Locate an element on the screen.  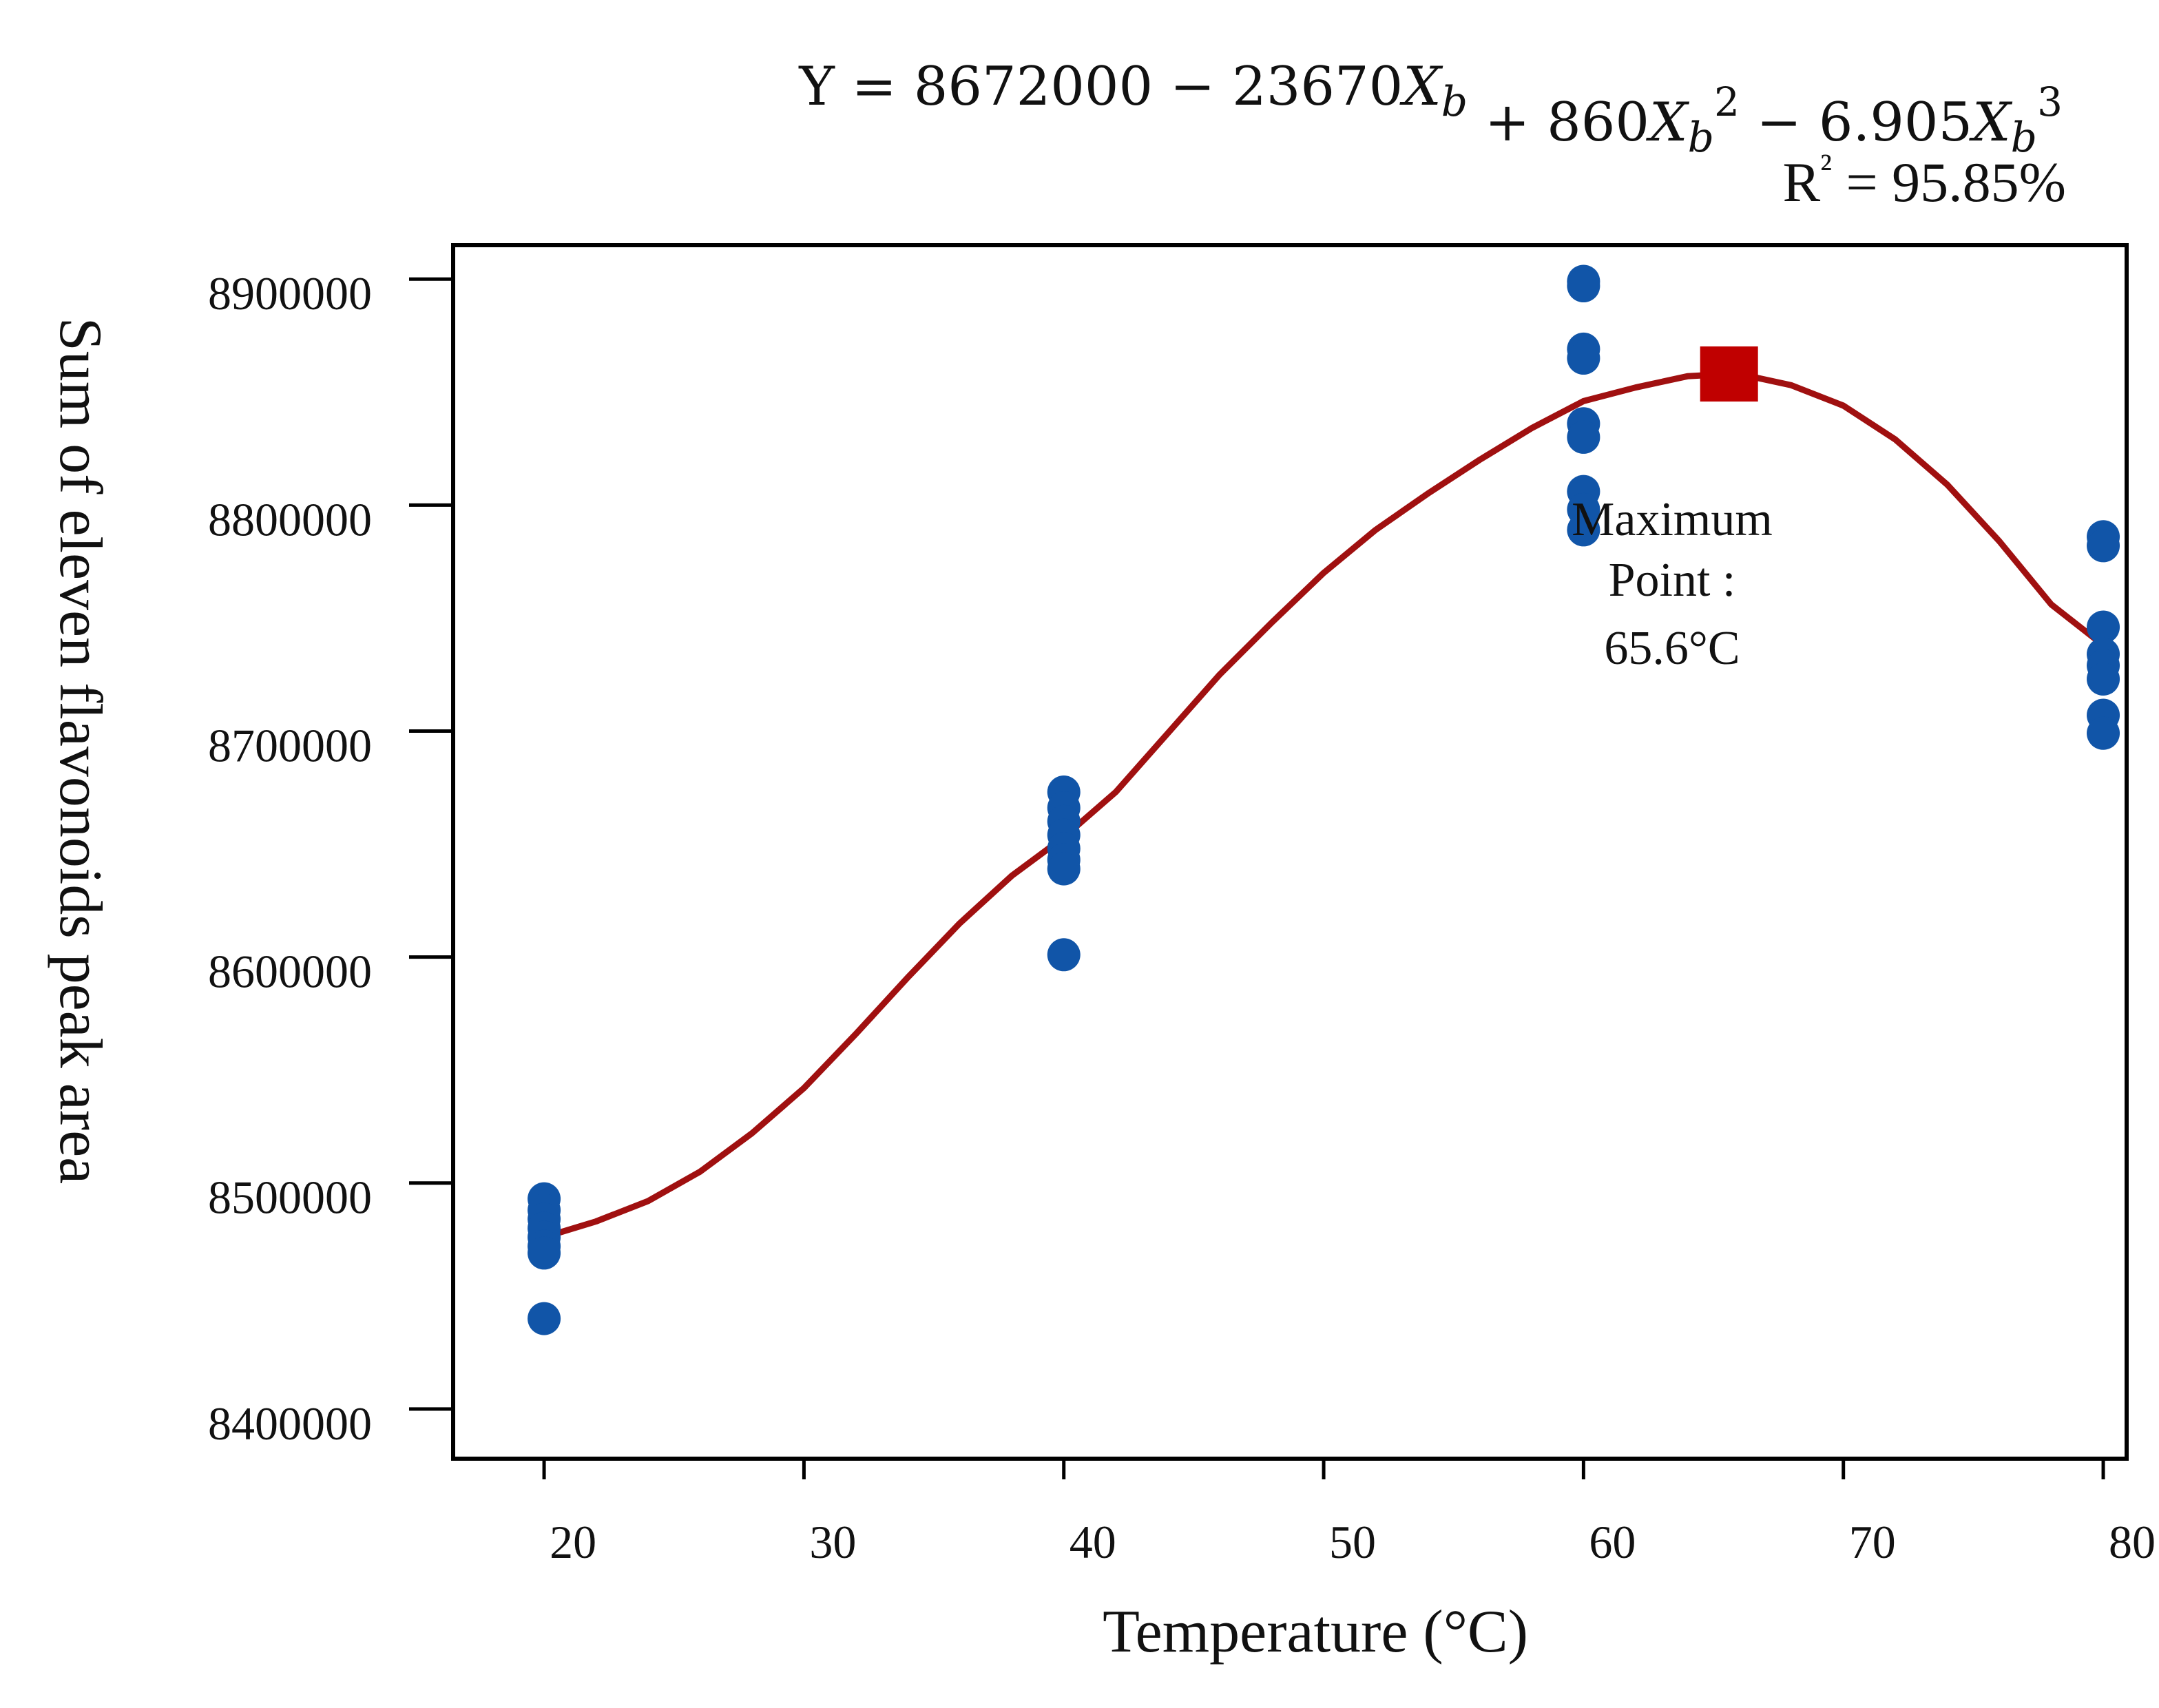
maximum-point-marker is located at coordinates (1729, 374).